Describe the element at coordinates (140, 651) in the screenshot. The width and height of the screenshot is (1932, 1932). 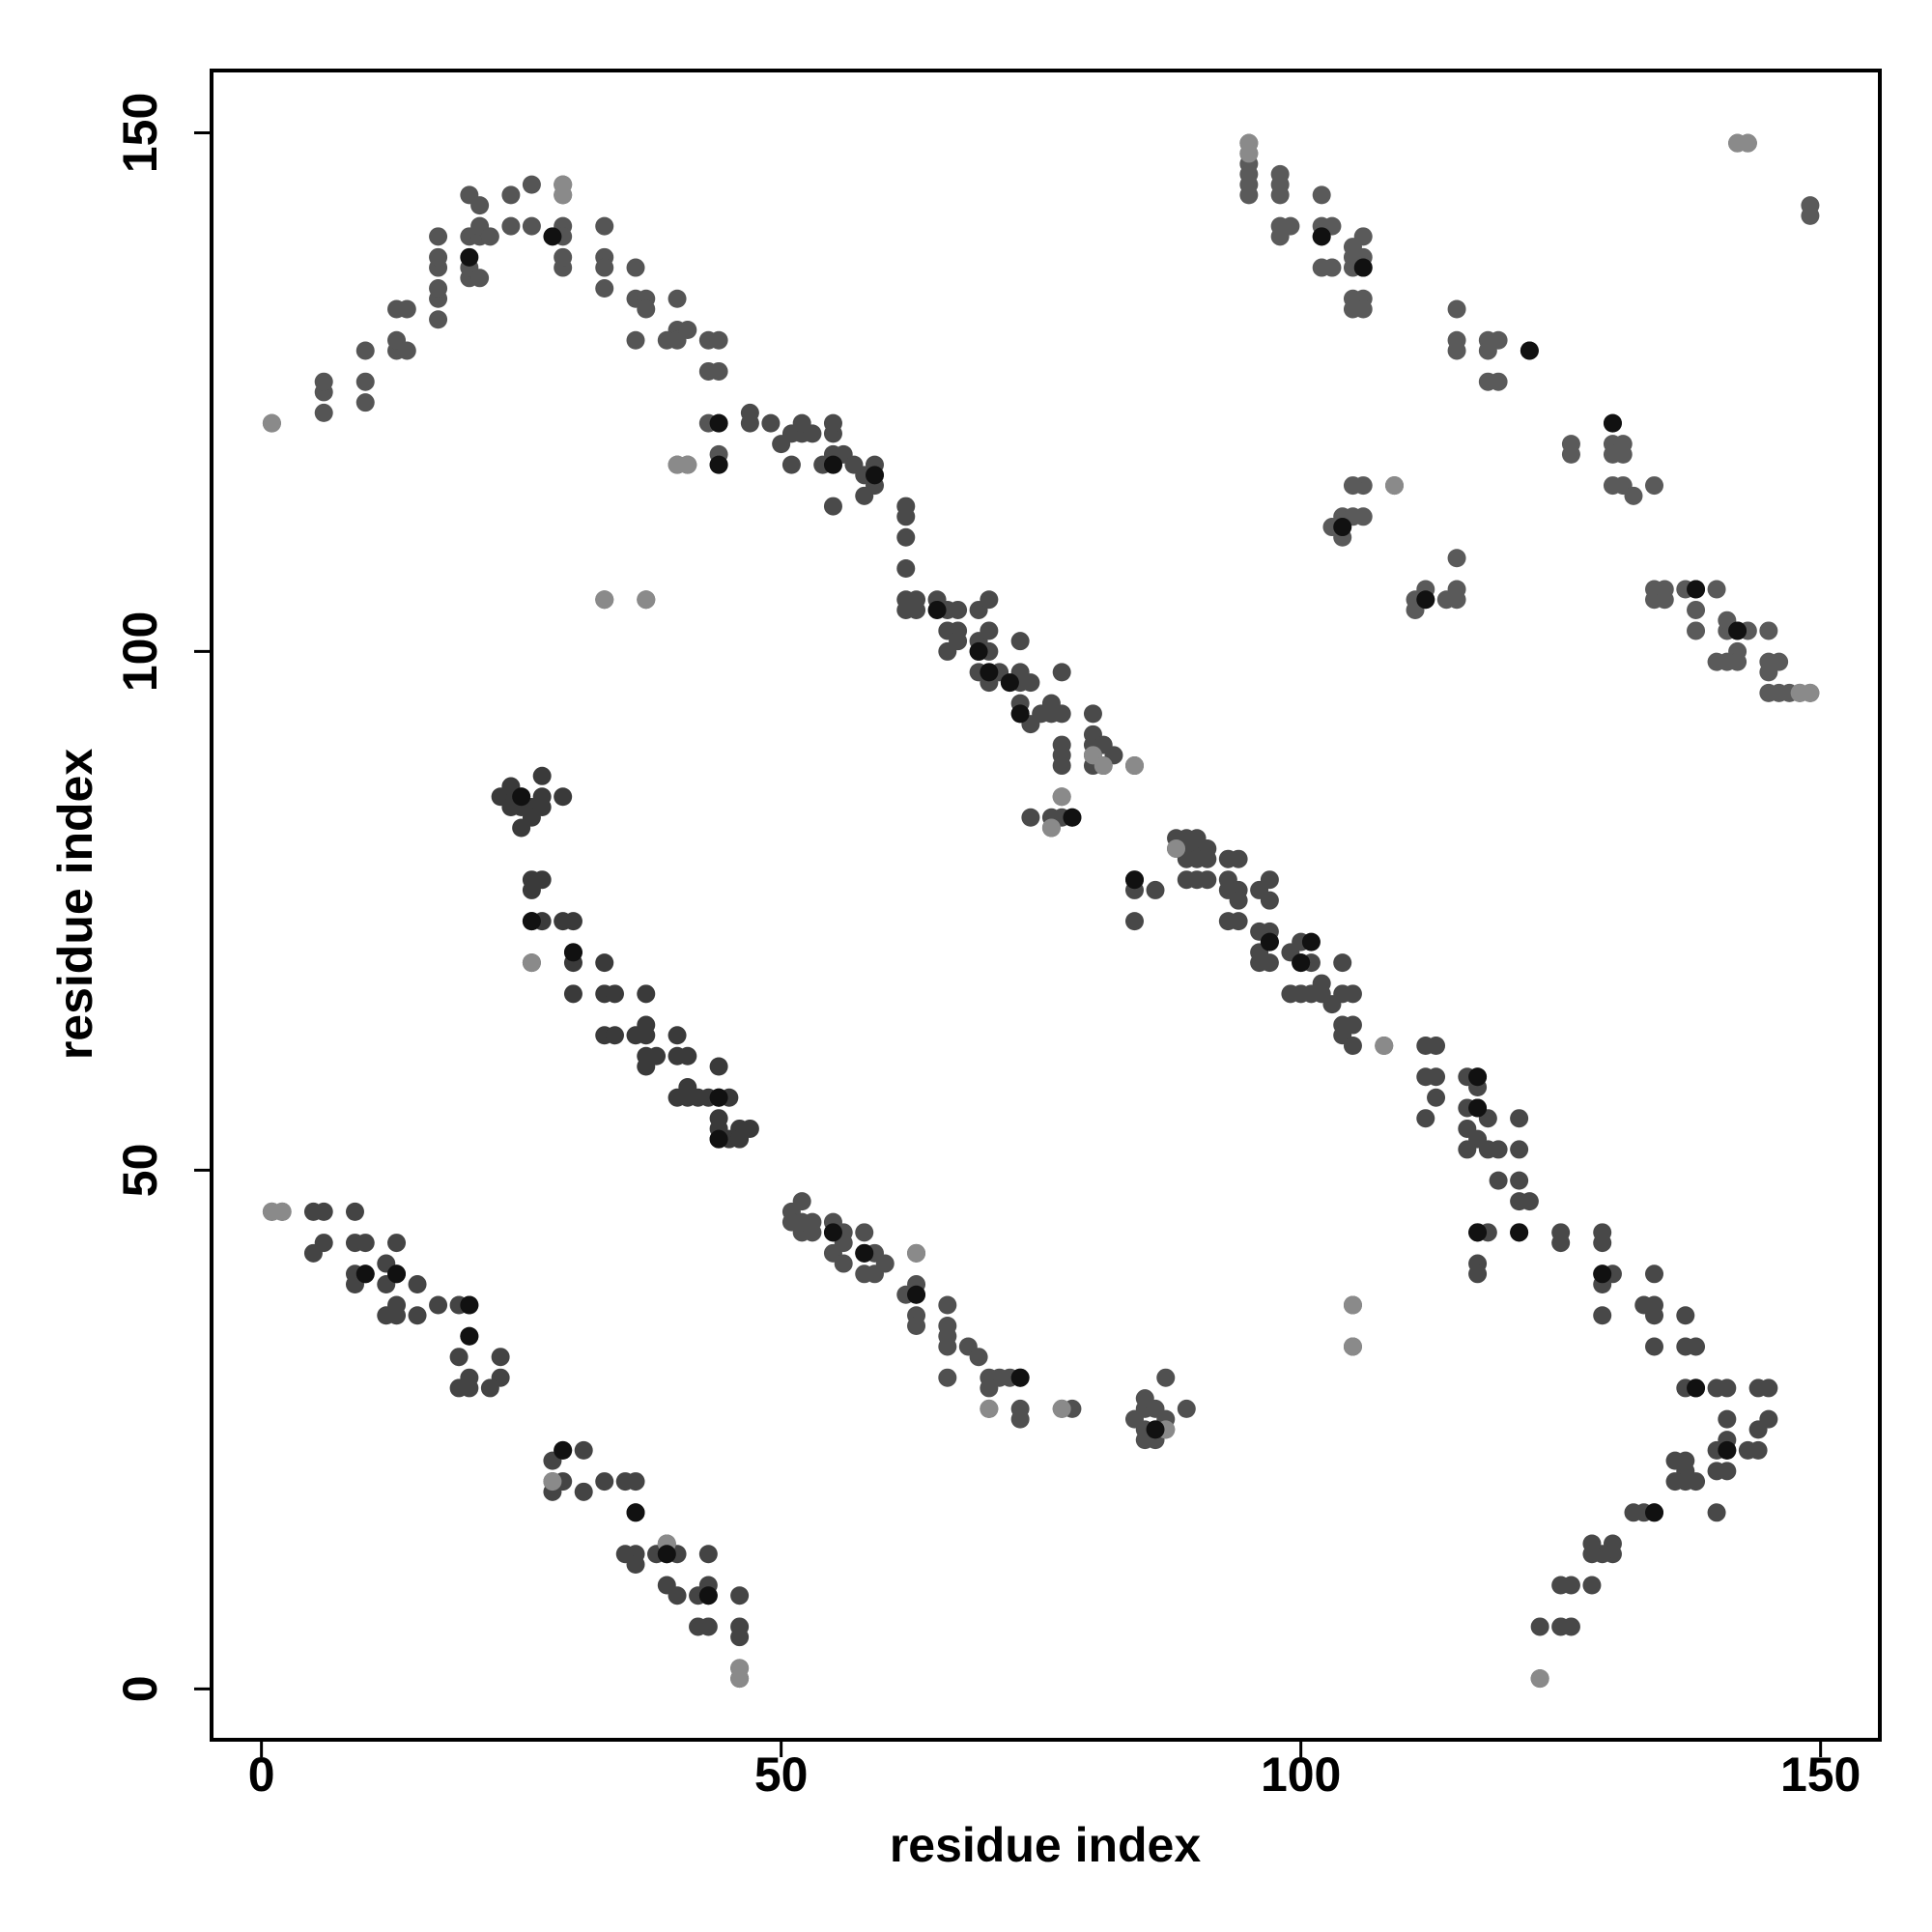
I see `y-tick-label: 100` at that location.